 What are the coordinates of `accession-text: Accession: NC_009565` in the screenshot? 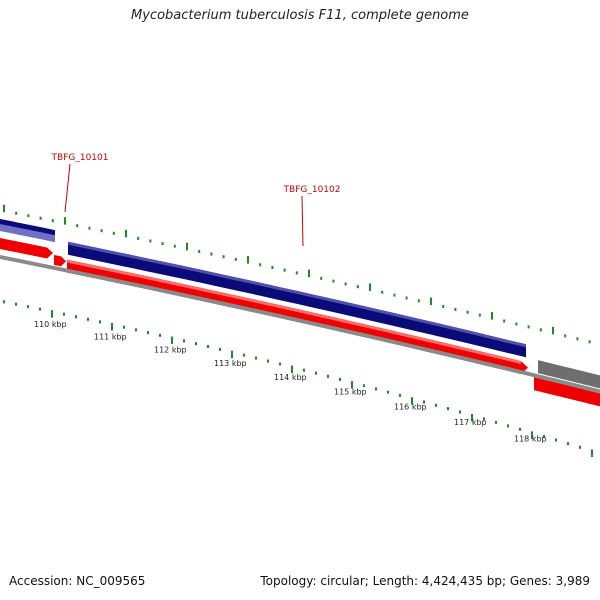 It's located at (77, 581).